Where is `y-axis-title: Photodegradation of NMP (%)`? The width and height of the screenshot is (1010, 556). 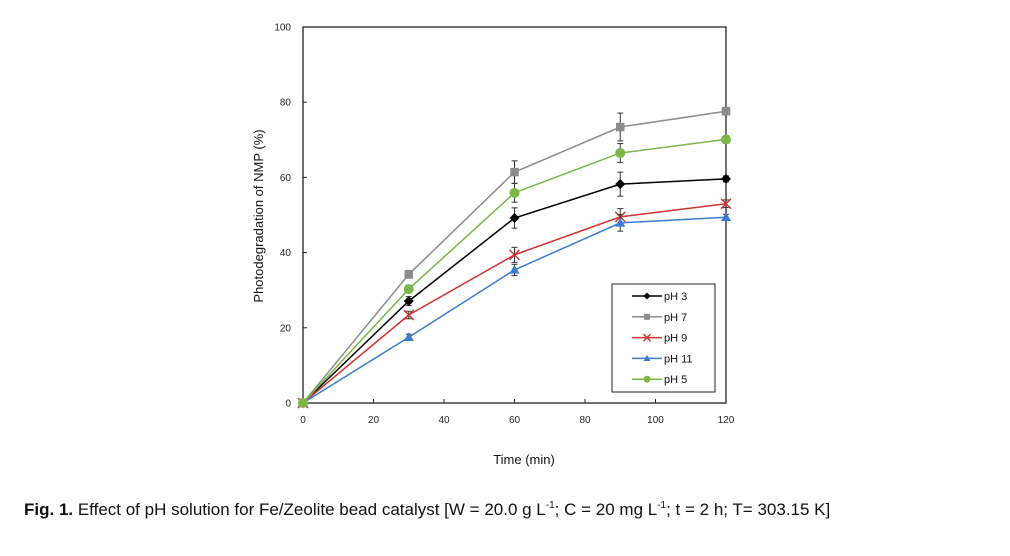
y-axis-title: Photodegradation of NMP (%) is located at coordinates (258, 215).